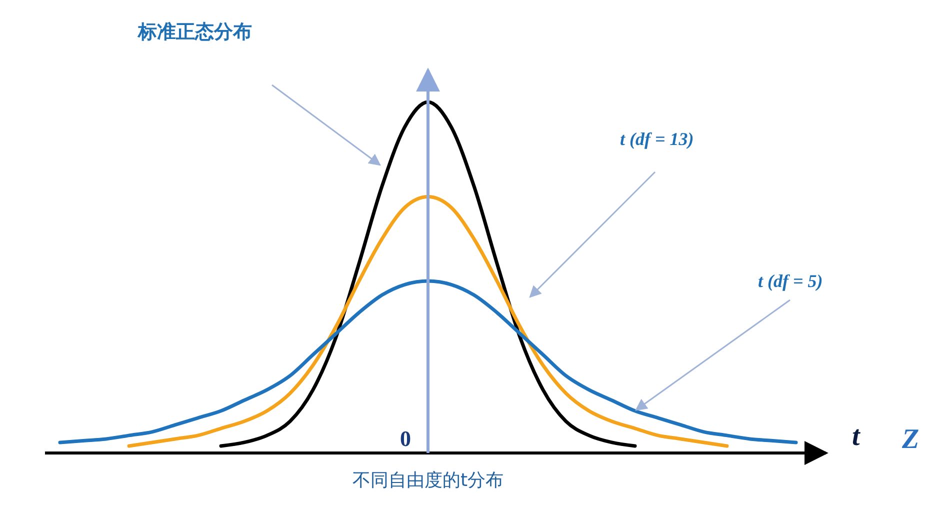 The height and width of the screenshot is (507, 946). I want to click on text: 标准正态分布, so click(194, 32).